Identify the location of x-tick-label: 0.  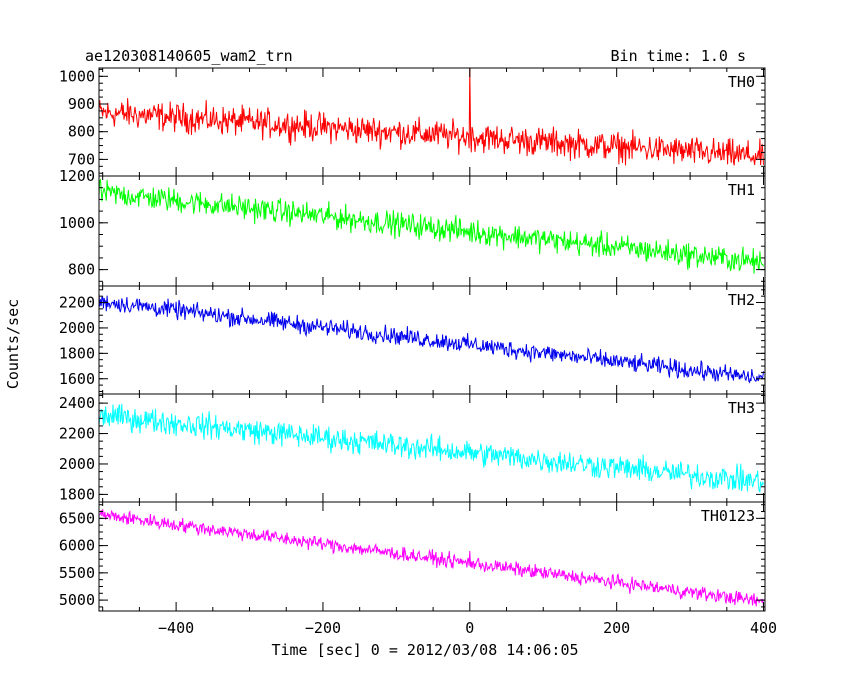
(469, 628).